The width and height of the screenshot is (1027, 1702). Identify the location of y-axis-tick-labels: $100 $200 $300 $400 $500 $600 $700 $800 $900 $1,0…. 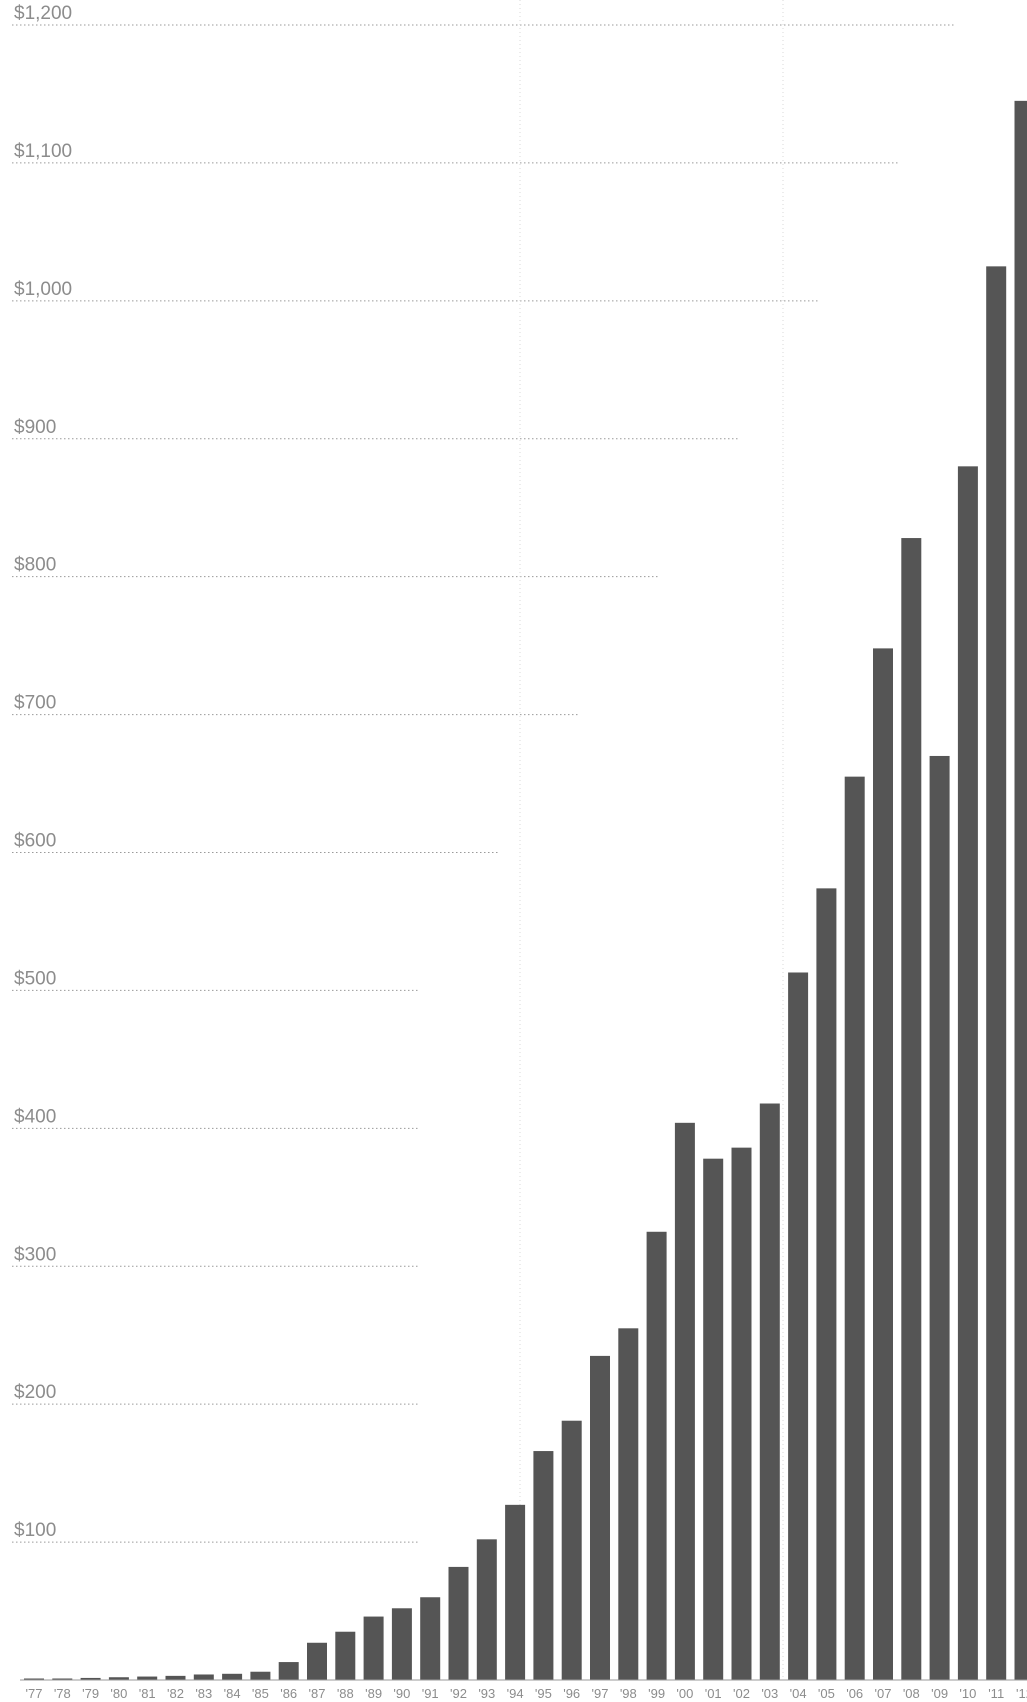
(43, 772).